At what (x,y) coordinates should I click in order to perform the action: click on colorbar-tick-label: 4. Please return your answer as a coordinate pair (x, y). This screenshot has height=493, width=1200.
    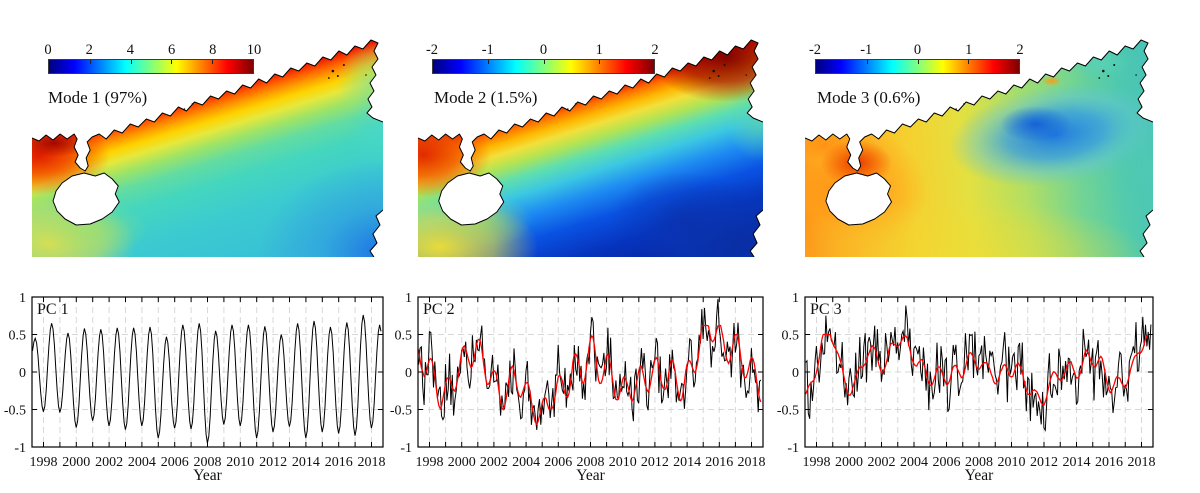
    Looking at the image, I should click on (130, 50).